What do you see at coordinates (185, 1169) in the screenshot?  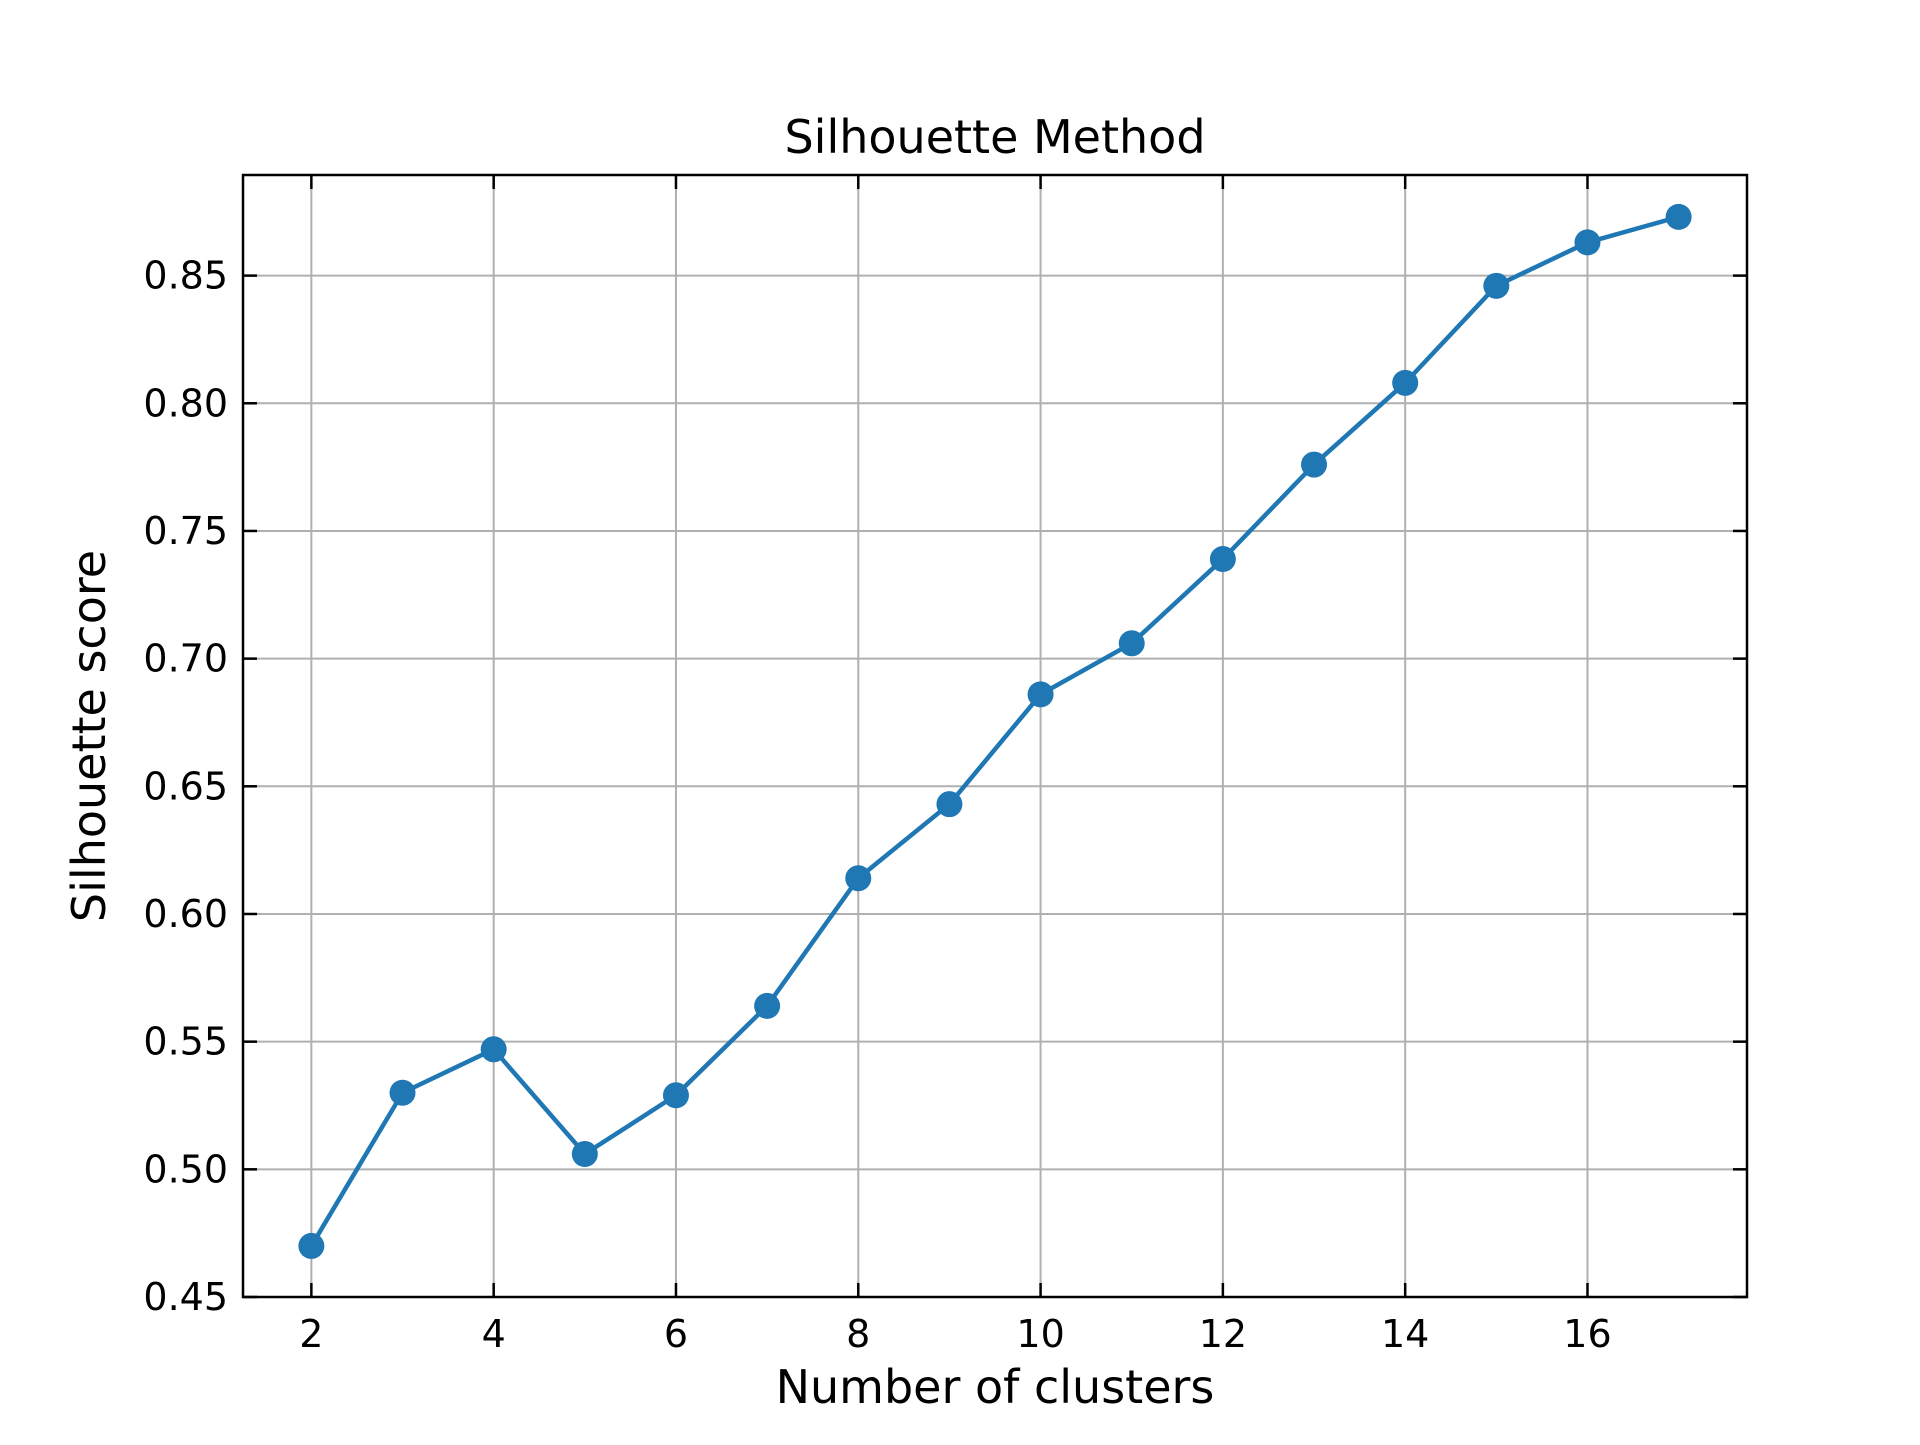 I see `y-tick-label: 0.50` at bounding box center [185, 1169].